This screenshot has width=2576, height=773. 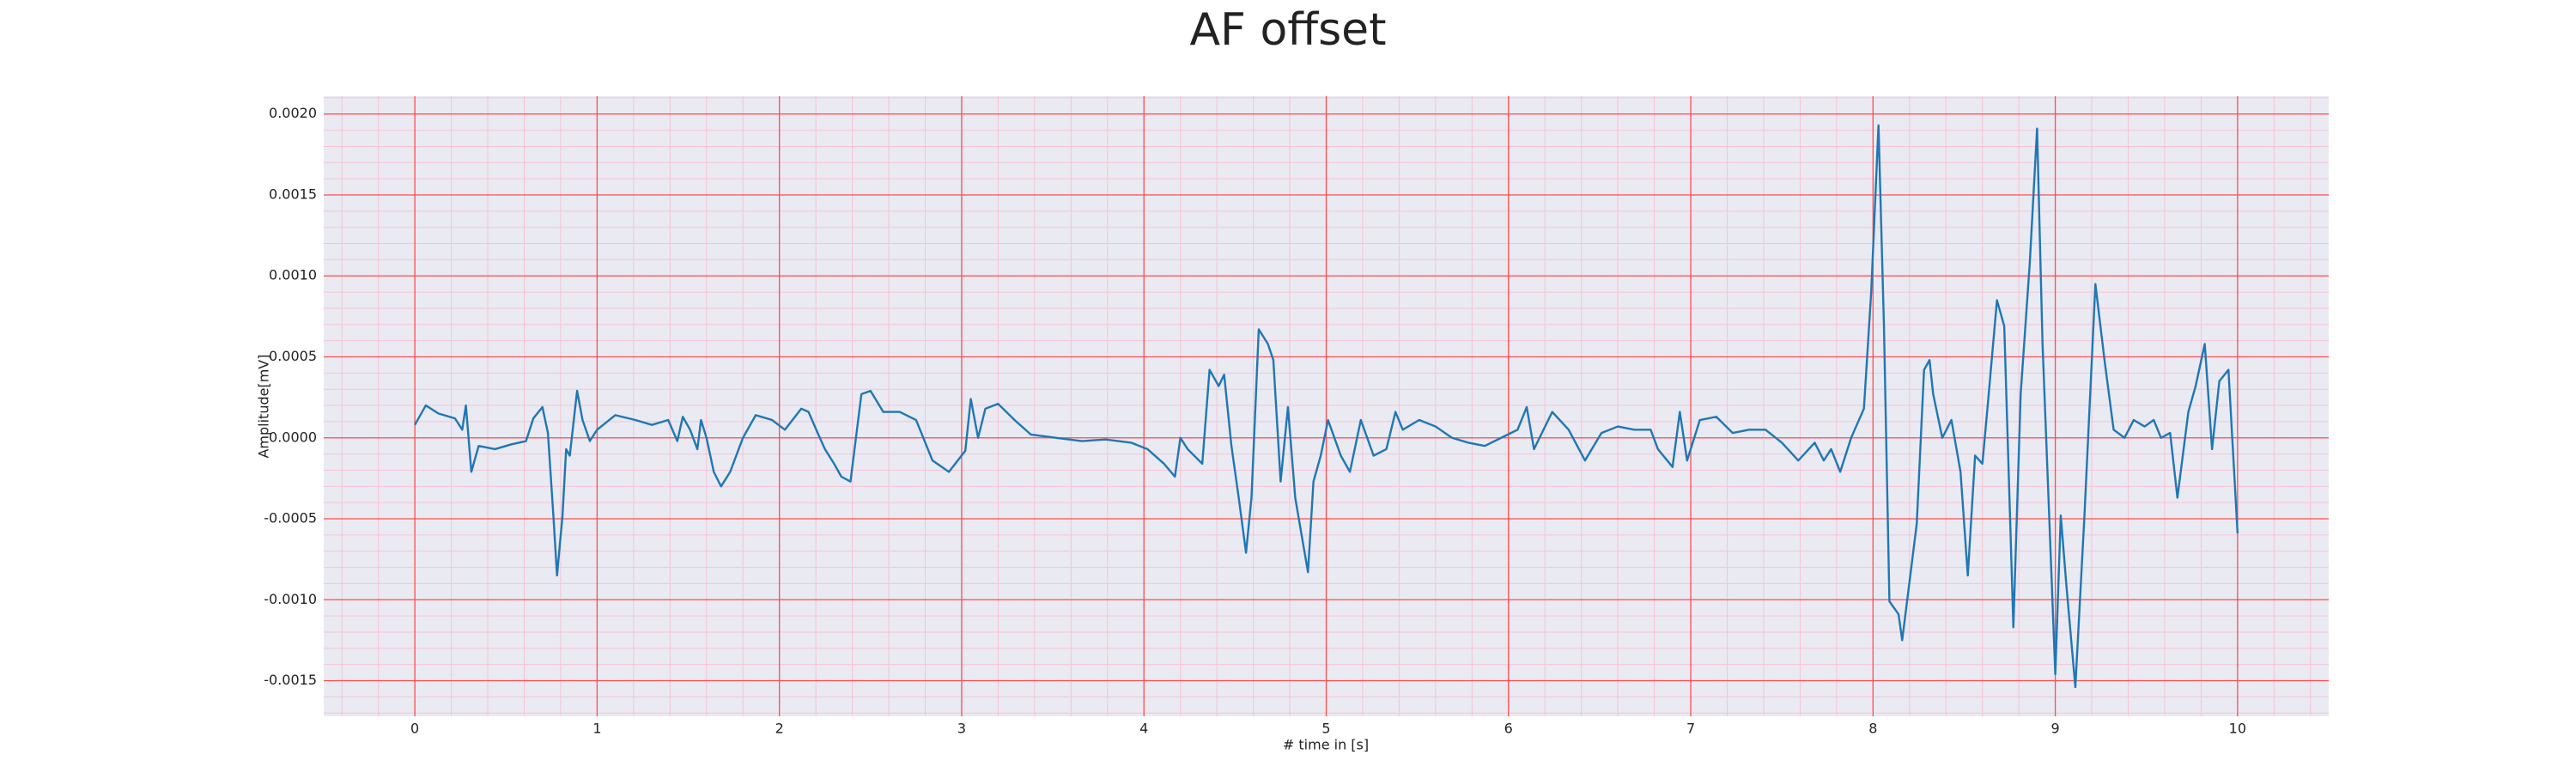 I want to click on x-tick-label: 10, so click(x=2237, y=729).